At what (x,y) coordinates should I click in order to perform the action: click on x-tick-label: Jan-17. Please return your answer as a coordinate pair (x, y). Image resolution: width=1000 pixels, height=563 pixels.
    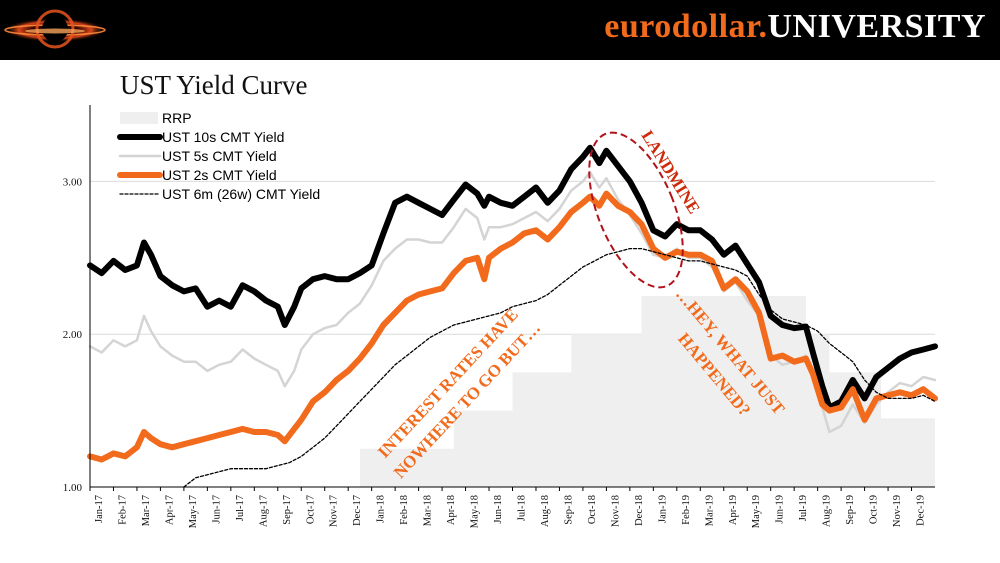
    Looking at the image, I should click on (99, 509).